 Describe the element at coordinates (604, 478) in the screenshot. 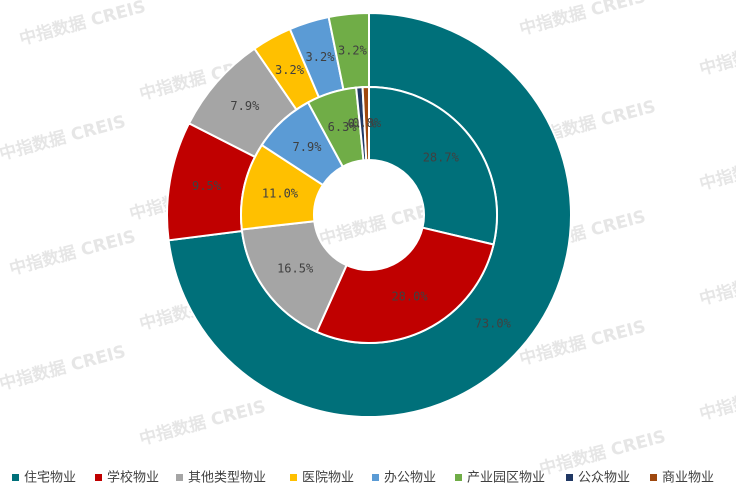

I see `legend-label: 公众物业` at that location.